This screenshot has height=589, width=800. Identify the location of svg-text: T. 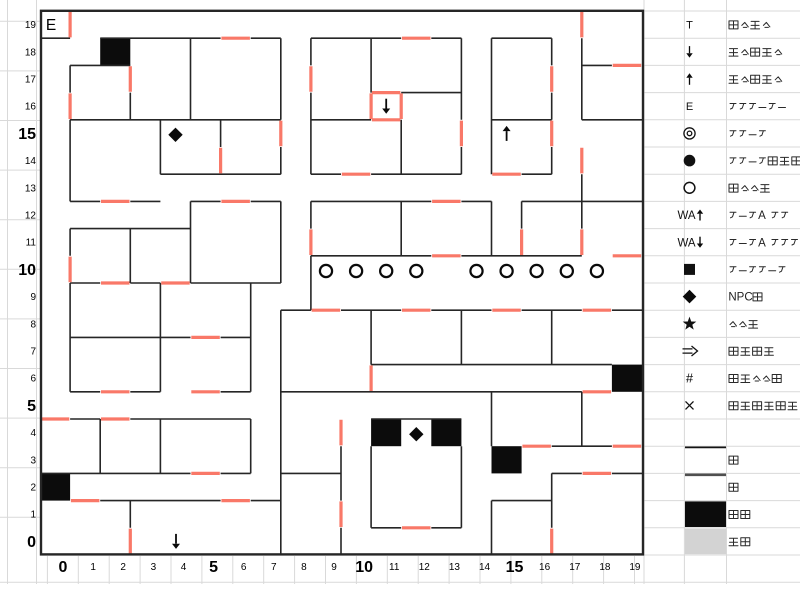
(689, 26).